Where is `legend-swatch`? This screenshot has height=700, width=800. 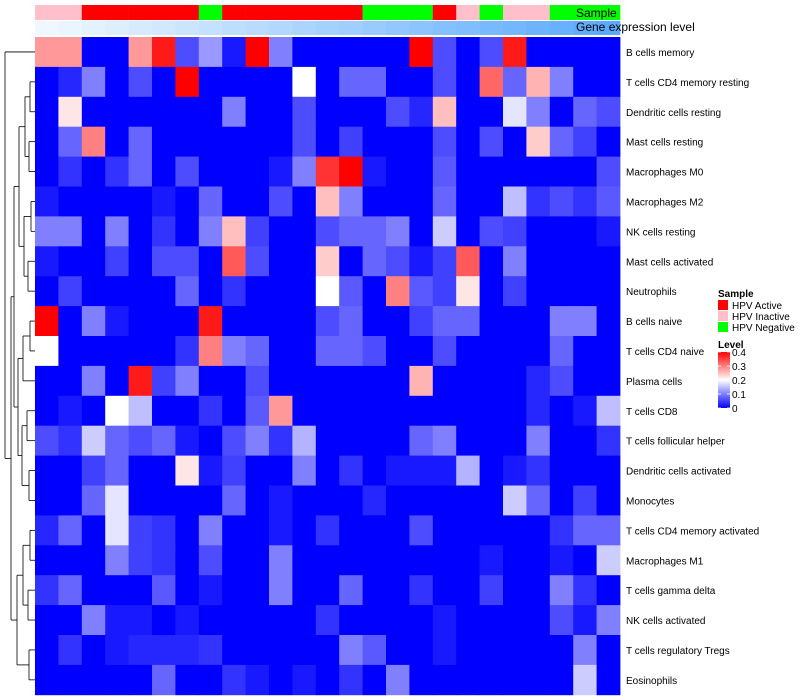 legend-swatch is located at coordinates (723, 327).